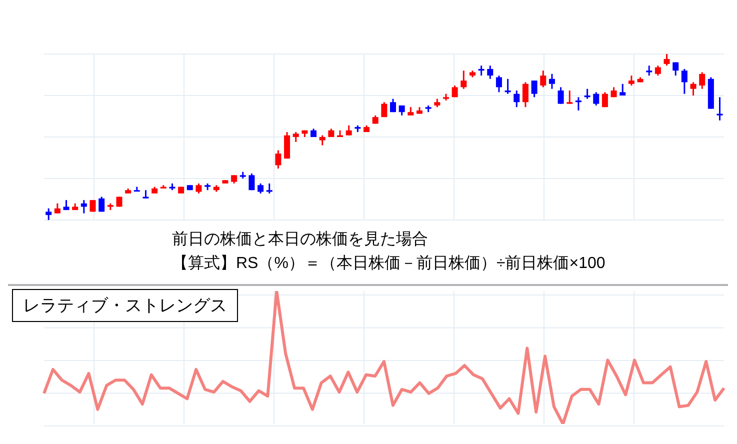  What do you see at coordinates (389, 264) in the screenshot?
I see `text: 【算式】RS（%）＝（本日株価－前日株価）÷前日株価×100` at bounding box center [389, 264].